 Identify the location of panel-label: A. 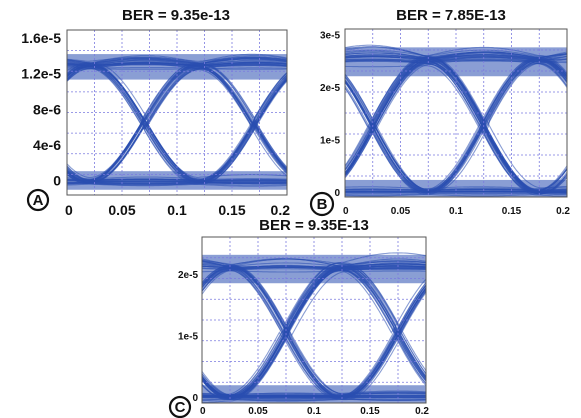
(38, 200).